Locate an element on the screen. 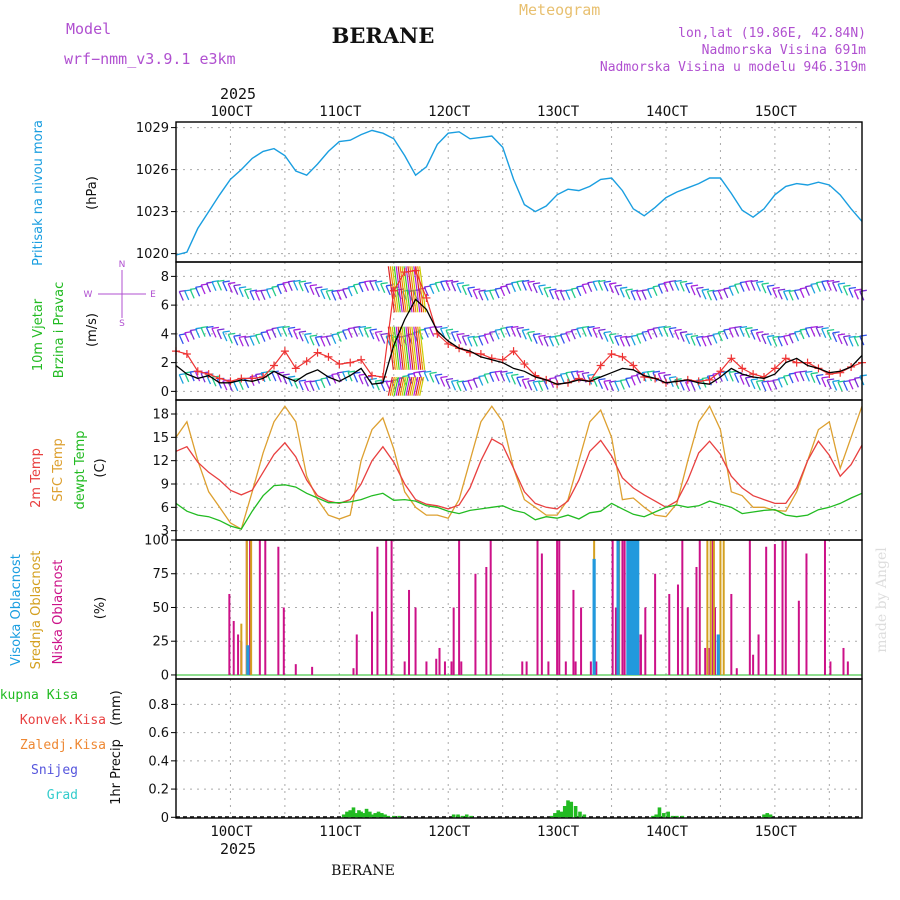 This screenshot has width=900, height=900. strong-wind-barbs is located at coordinates (407, 331).